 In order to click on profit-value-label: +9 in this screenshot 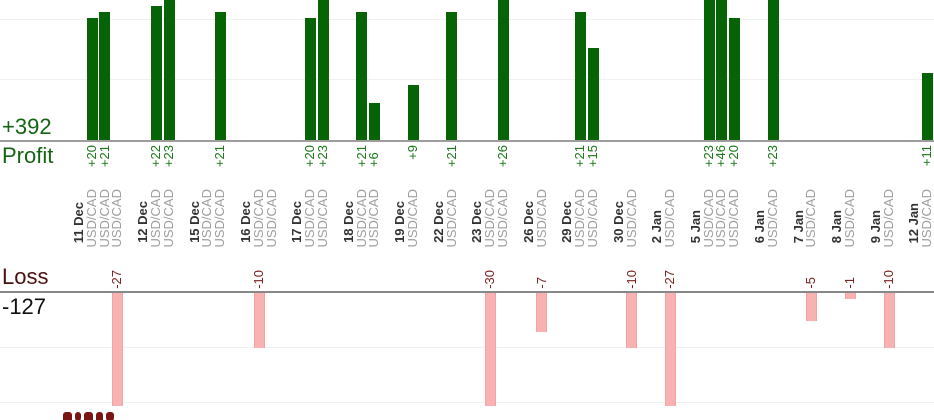, I will do `click(412, 152)`.